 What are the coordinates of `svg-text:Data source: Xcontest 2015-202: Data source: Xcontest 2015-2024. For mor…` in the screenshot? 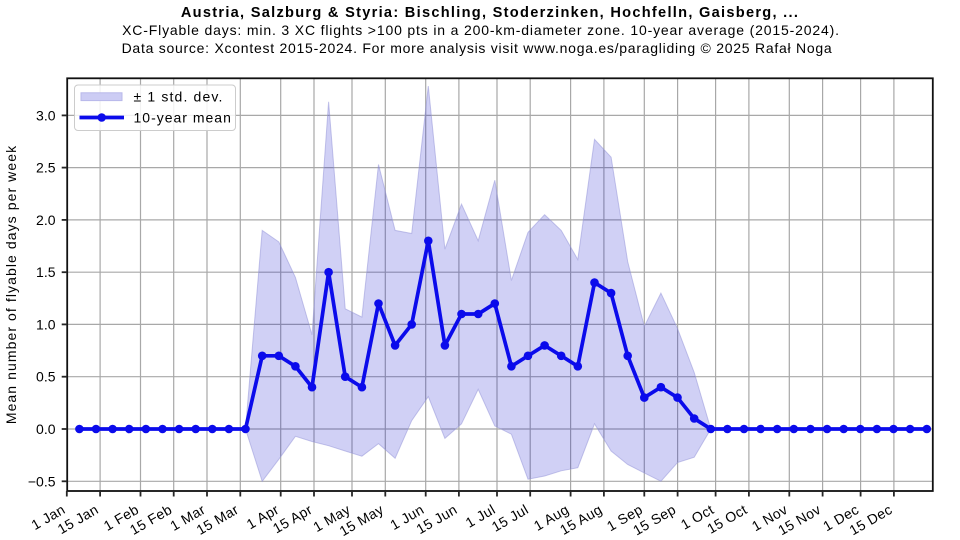 It's located at (477, 48).